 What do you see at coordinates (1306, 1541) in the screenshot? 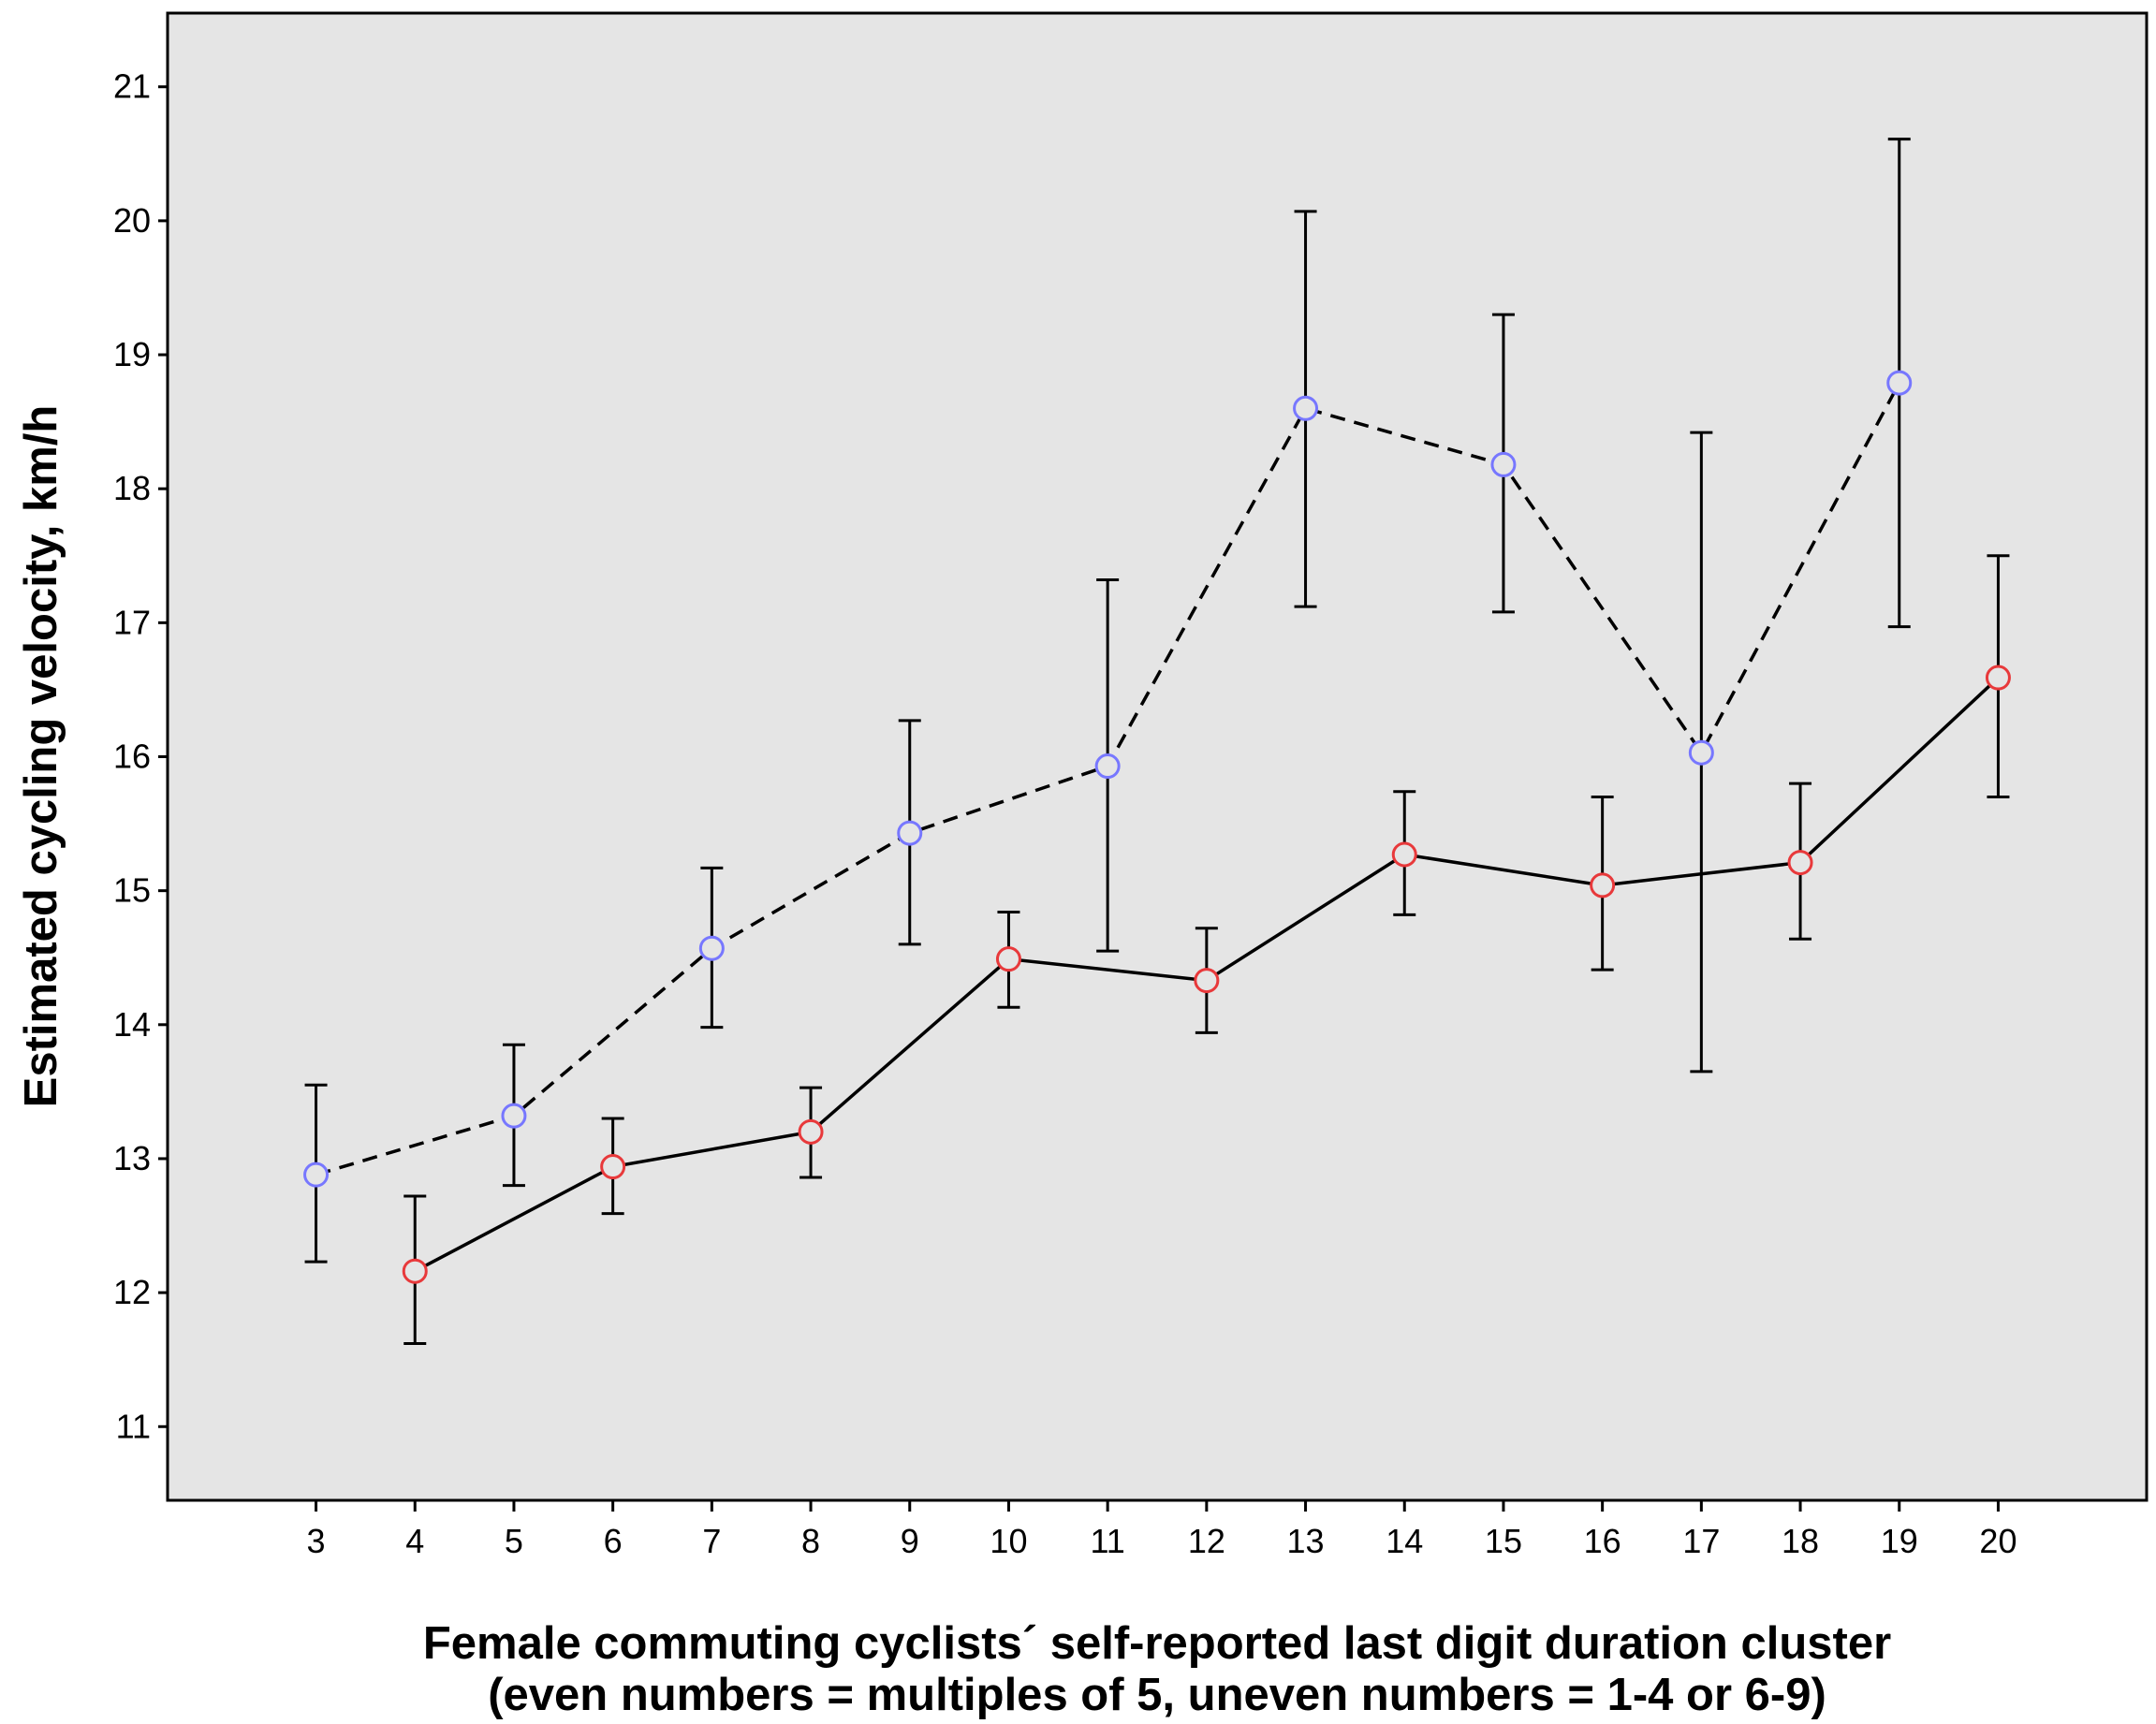
I see `x-tick-label: 13` at bounding box center [1306, 1541].